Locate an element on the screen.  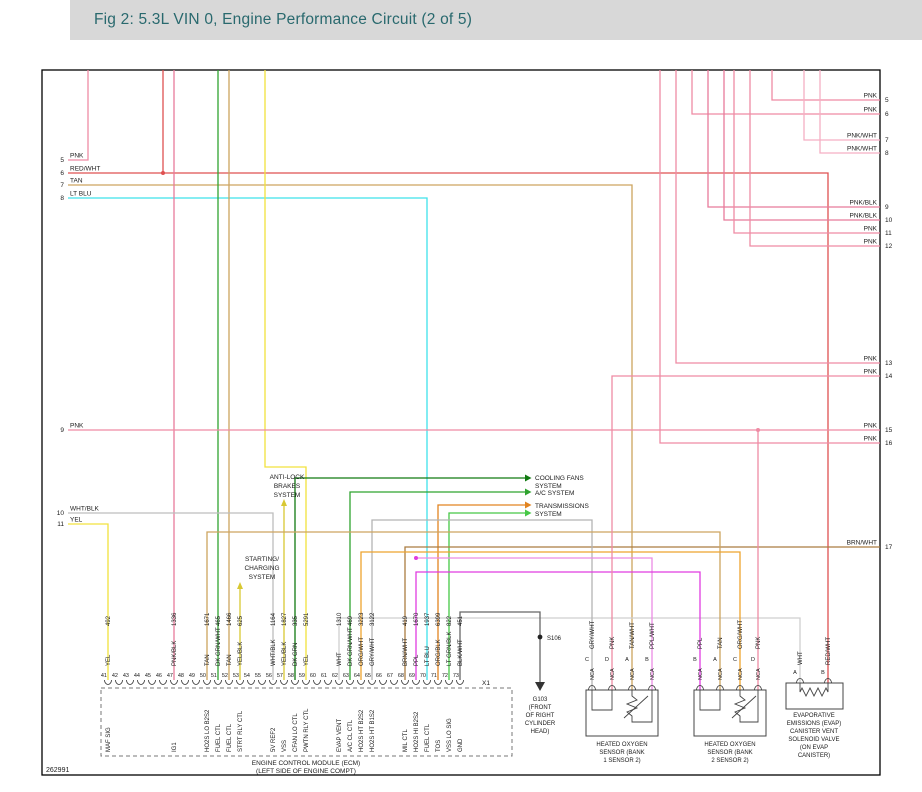
abs-system-label: BRAKES is located at coordinates (287, 486).